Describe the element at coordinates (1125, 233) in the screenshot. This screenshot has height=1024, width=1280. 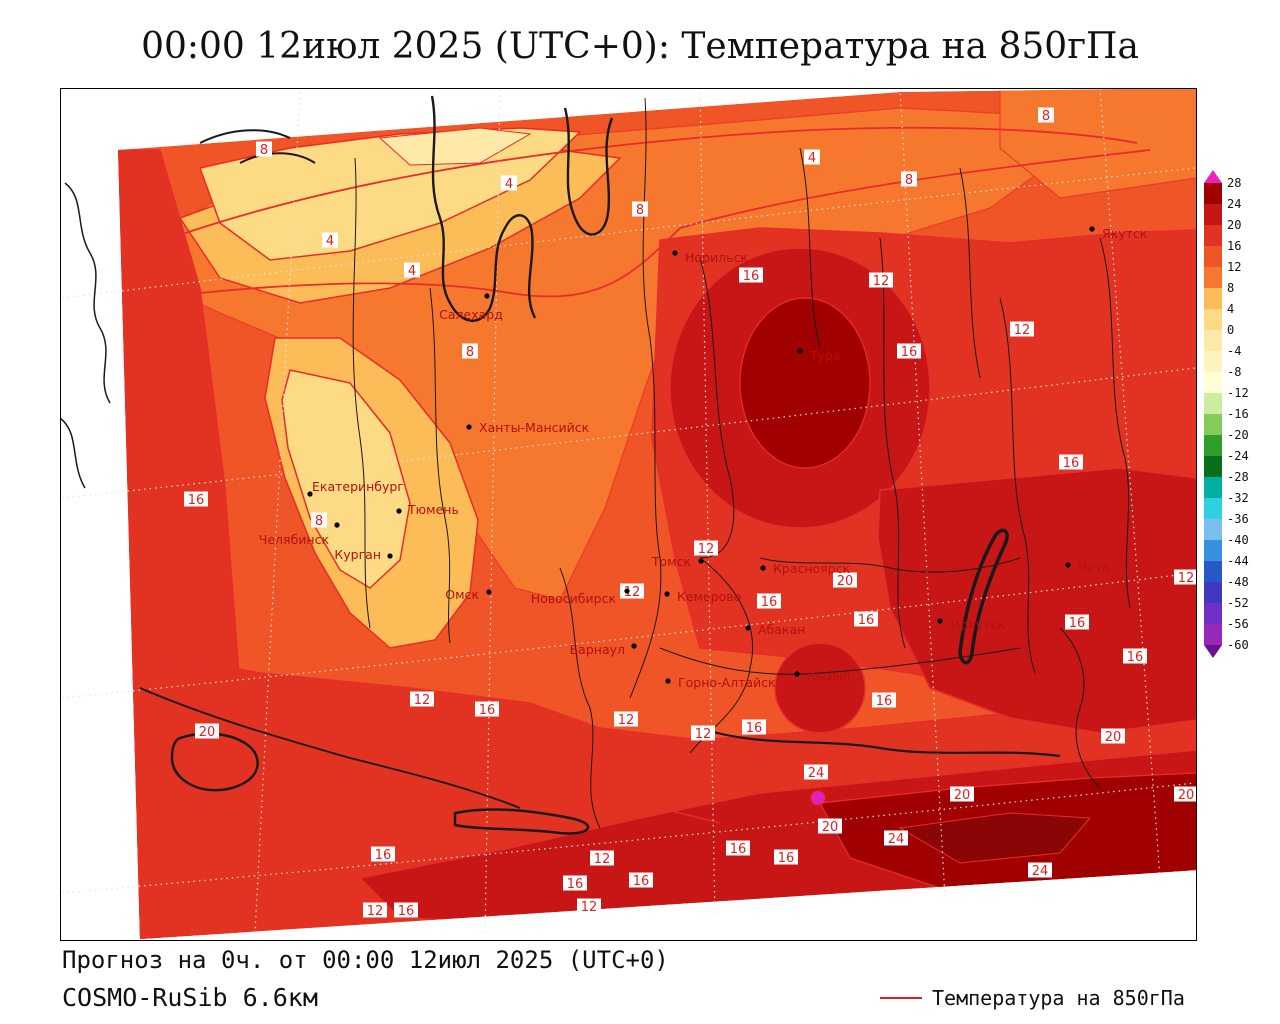
I see `city-label: Якутск` at that location.